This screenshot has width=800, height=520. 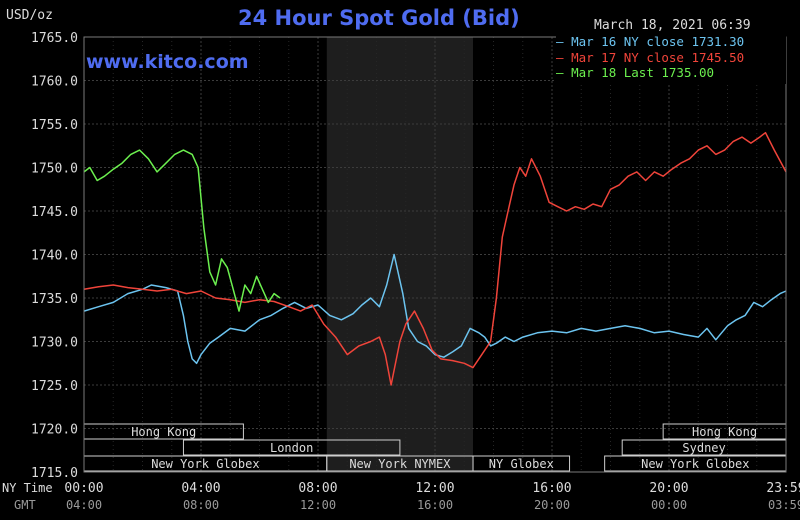 I want to click on y-tick-label: 1715.0, so click(x=54, y=473).